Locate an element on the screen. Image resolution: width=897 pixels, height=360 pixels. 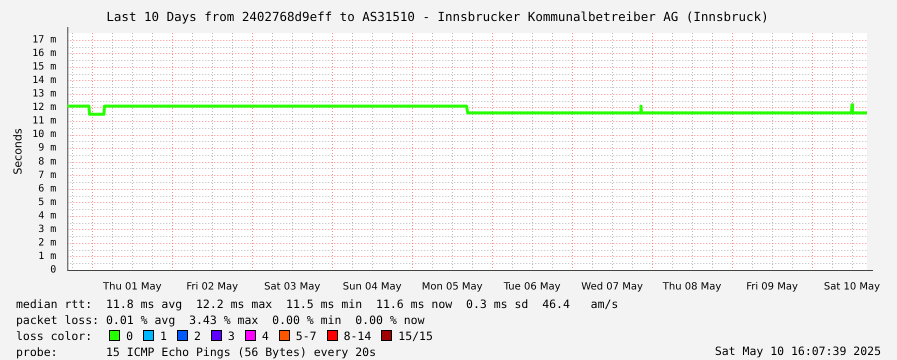
x-tick-label: Sun 04 May is located at coordinates (372, 287).